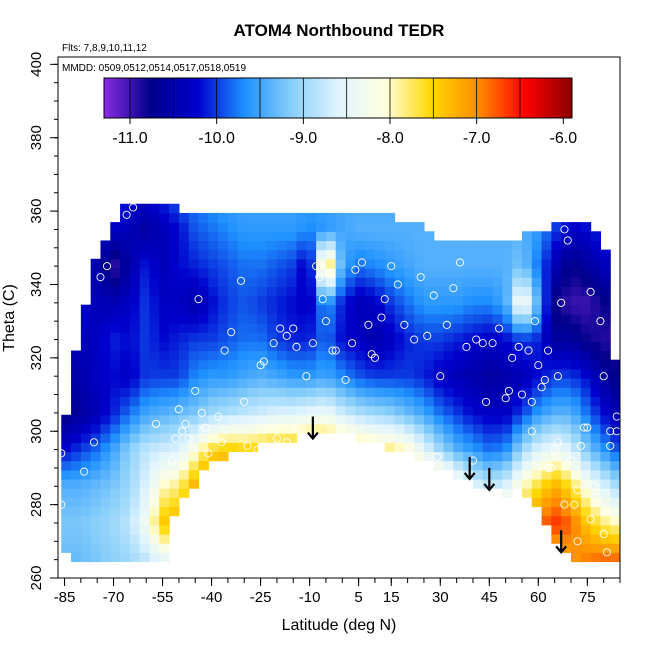 This screenshot has height=650, width=650. I want to click on colorbar-tick-label: -10.0, so click(216, 138).